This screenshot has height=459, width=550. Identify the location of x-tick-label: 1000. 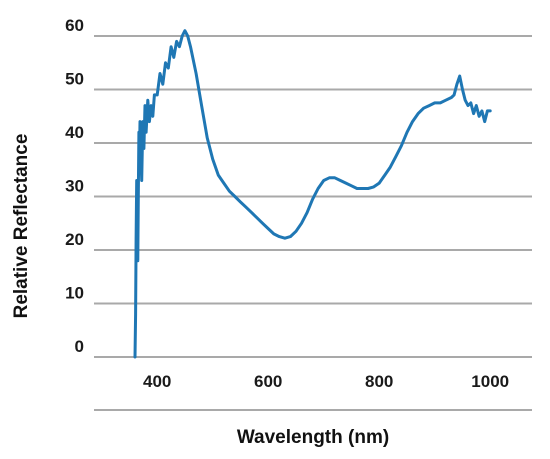
(490, 381).